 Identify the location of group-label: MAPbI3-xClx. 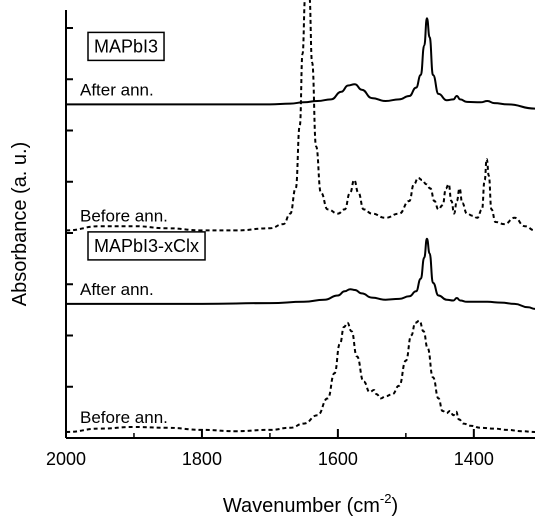
(146, 246).